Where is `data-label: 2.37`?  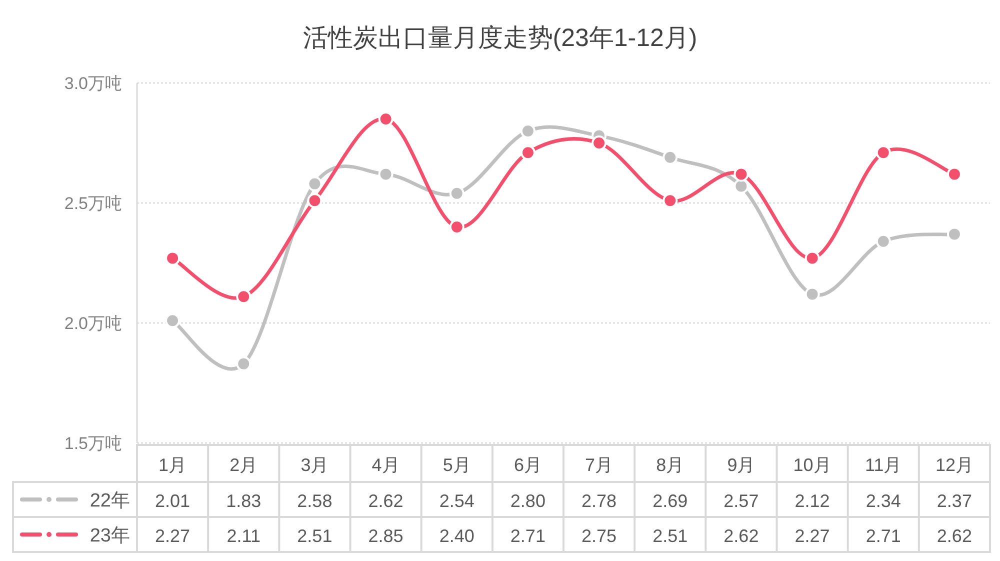
data-label: 2.37 is located at coordinates (954, 501).